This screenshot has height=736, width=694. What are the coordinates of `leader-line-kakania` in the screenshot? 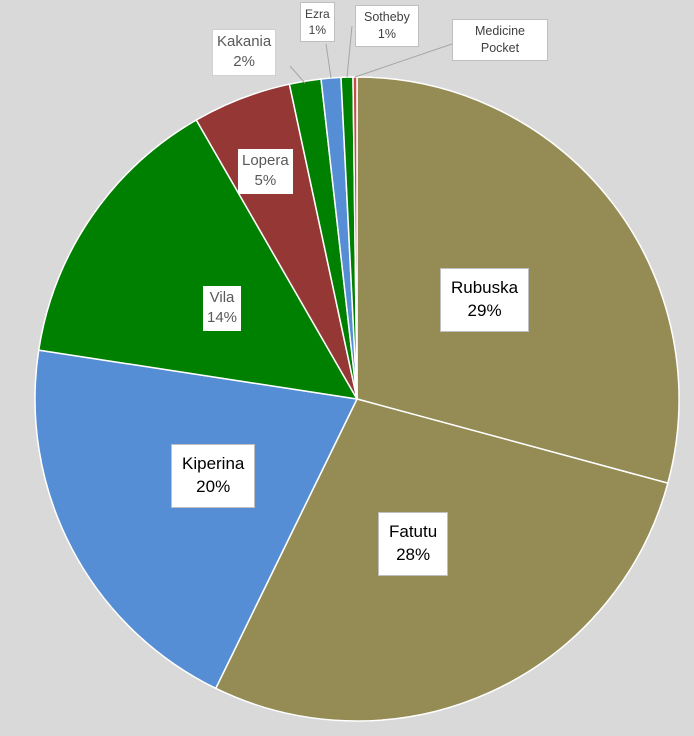 It's located at (297, 74).